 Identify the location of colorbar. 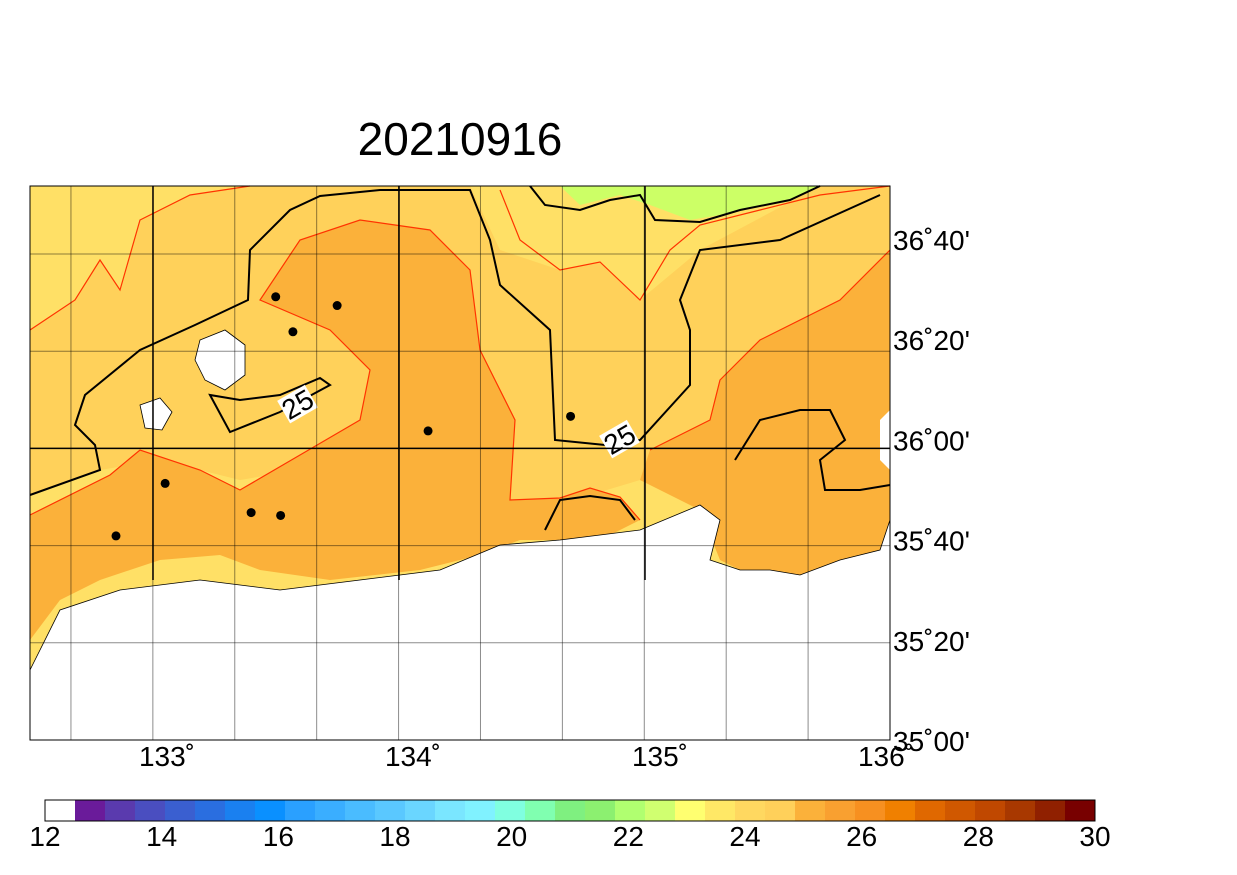
(570, 810).